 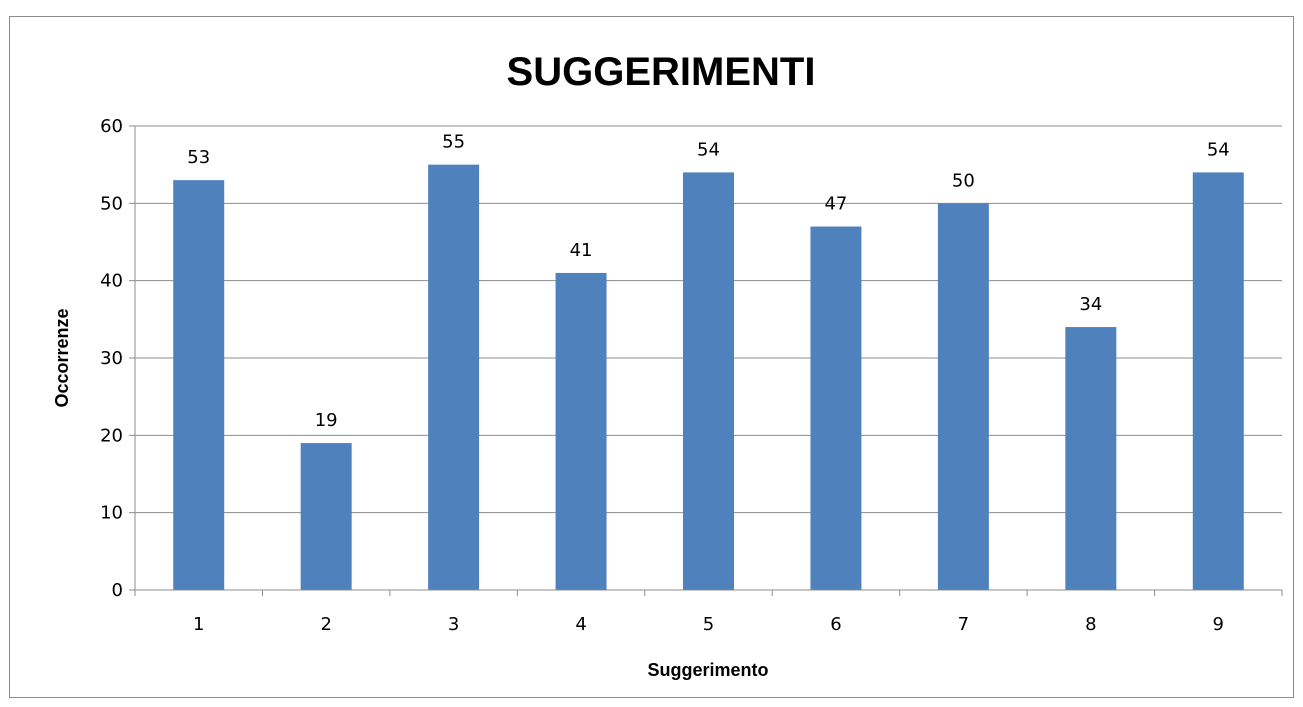 I want to click on data-label: 47, so click(x=835, y=204).